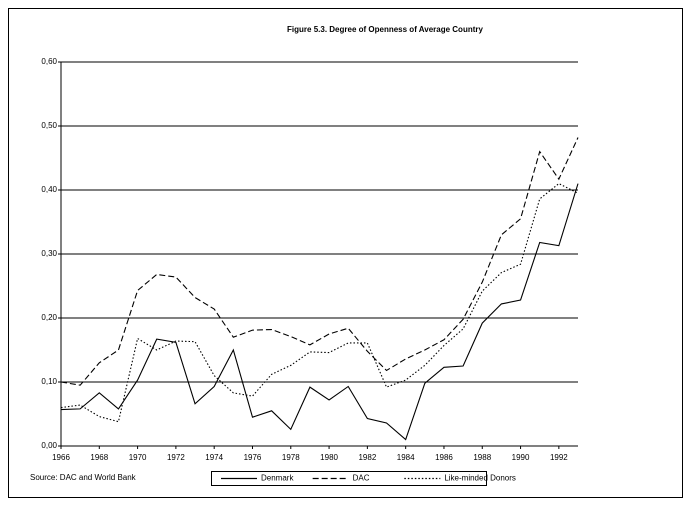  Describe the element at coordinates (49, 189) in the screenshot. I see `y-tick-label: 0,40` at that location.